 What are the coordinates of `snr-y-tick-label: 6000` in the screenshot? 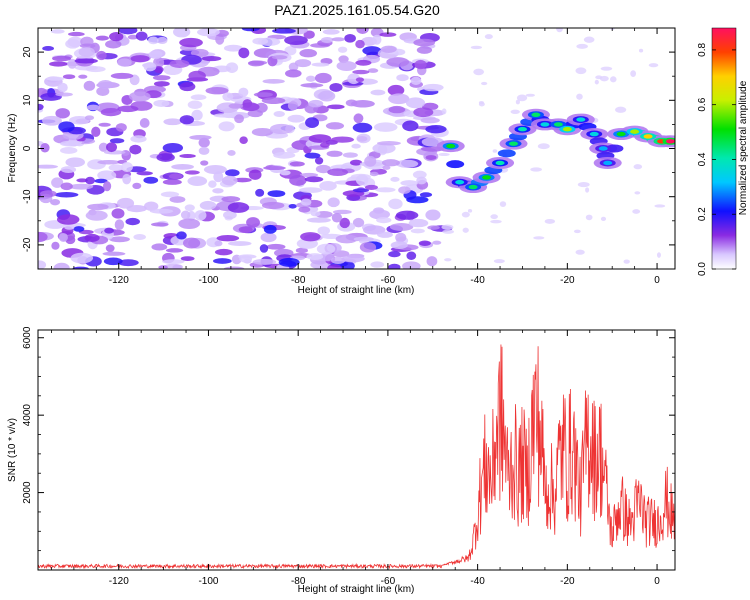 It's located at (27, 337).